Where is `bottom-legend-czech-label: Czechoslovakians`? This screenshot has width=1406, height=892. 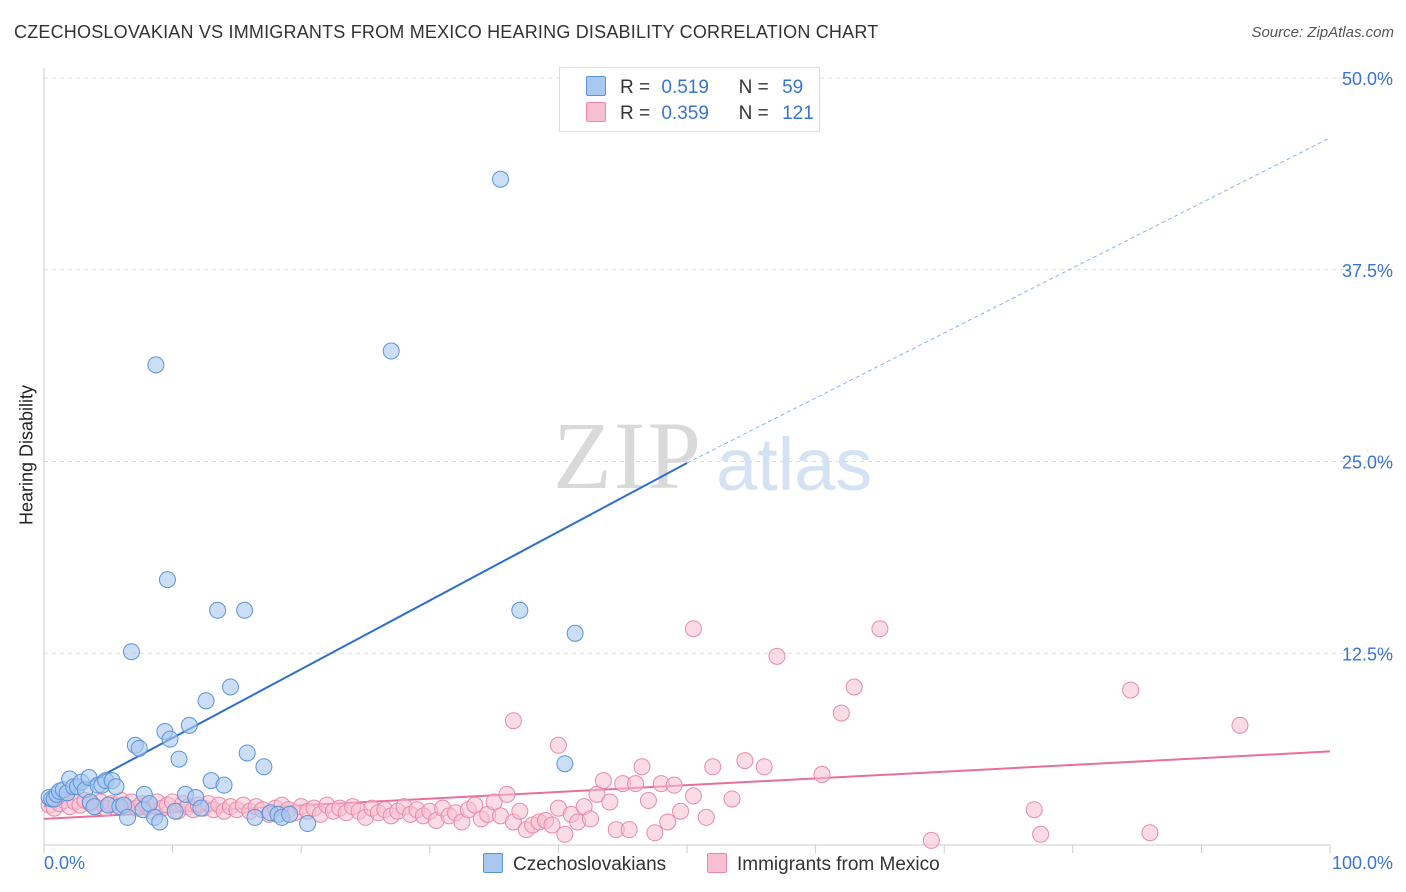 bottom-legend-czech-label: Czechoslovakians is located at coordinates (590, 864).